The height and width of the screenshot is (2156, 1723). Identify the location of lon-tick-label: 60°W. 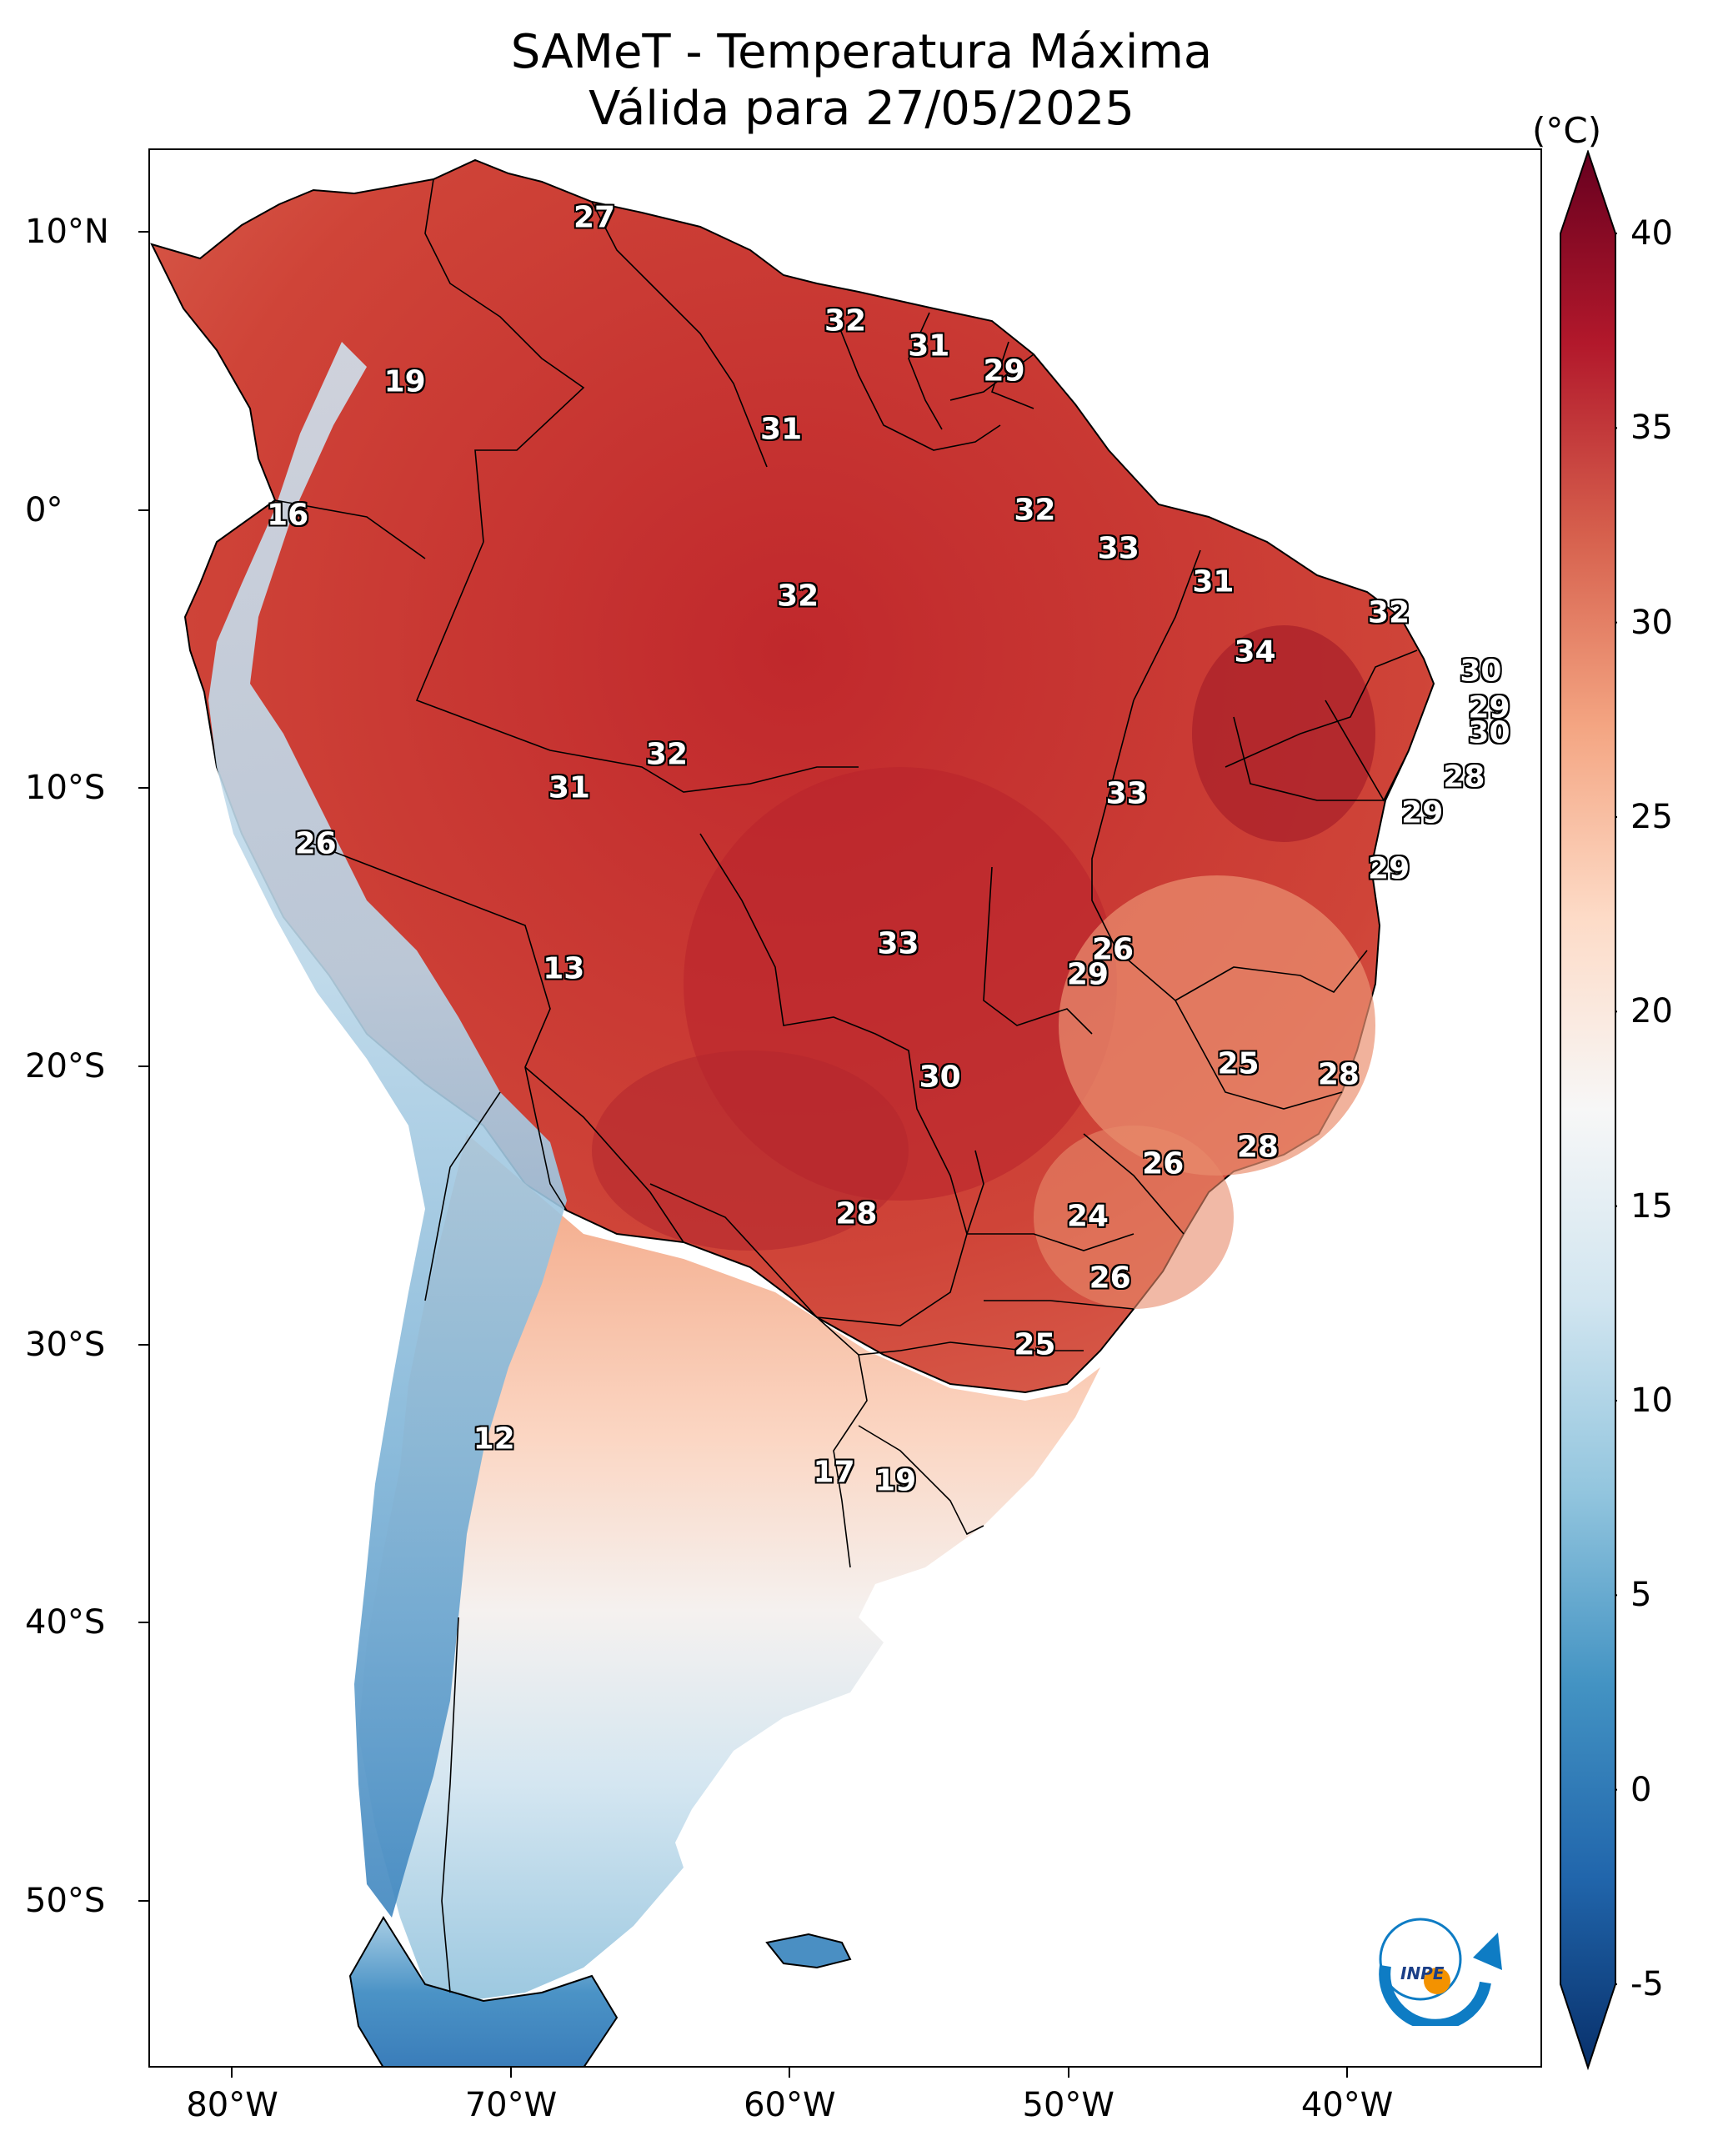
(790, 2105).